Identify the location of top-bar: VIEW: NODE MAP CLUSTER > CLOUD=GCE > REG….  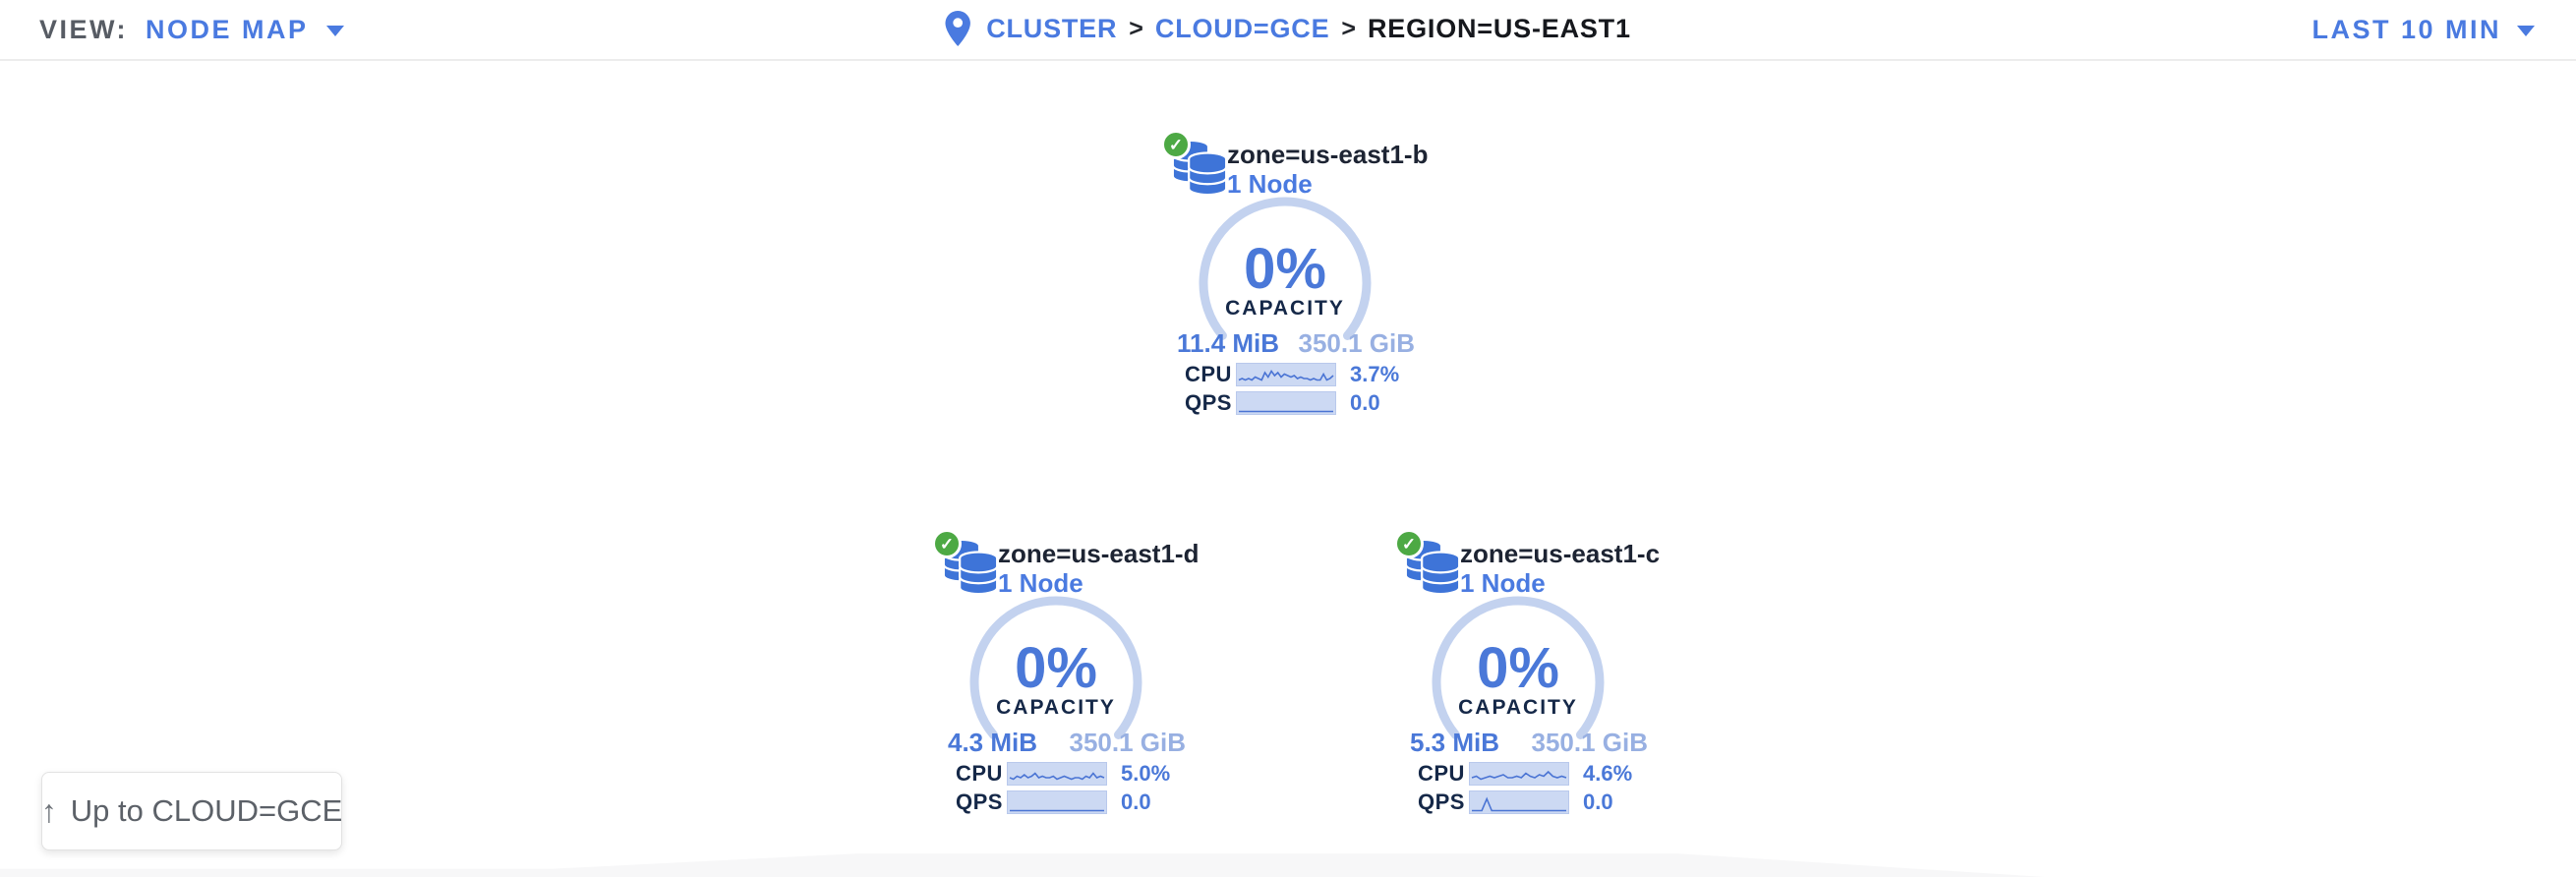
(1288, 30).